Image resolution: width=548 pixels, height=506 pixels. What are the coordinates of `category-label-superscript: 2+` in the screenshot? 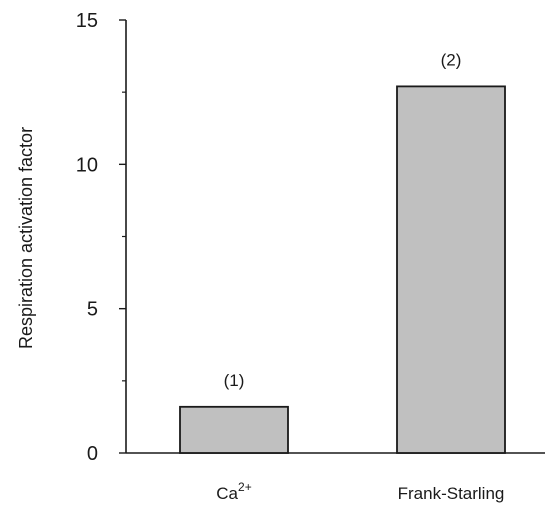 It's located at (245, 487).